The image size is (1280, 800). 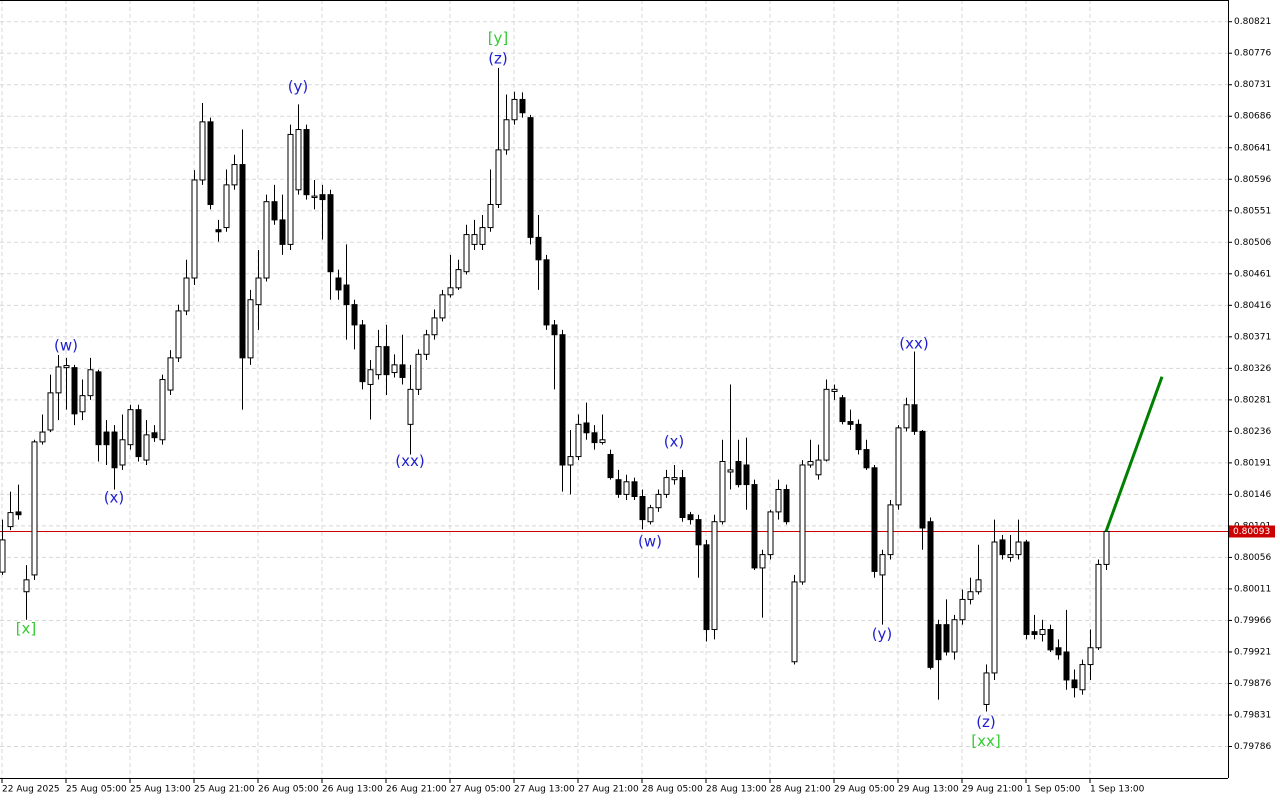 I want to click on y-tick-label: 0.79966, so click(x=1252, y=621).